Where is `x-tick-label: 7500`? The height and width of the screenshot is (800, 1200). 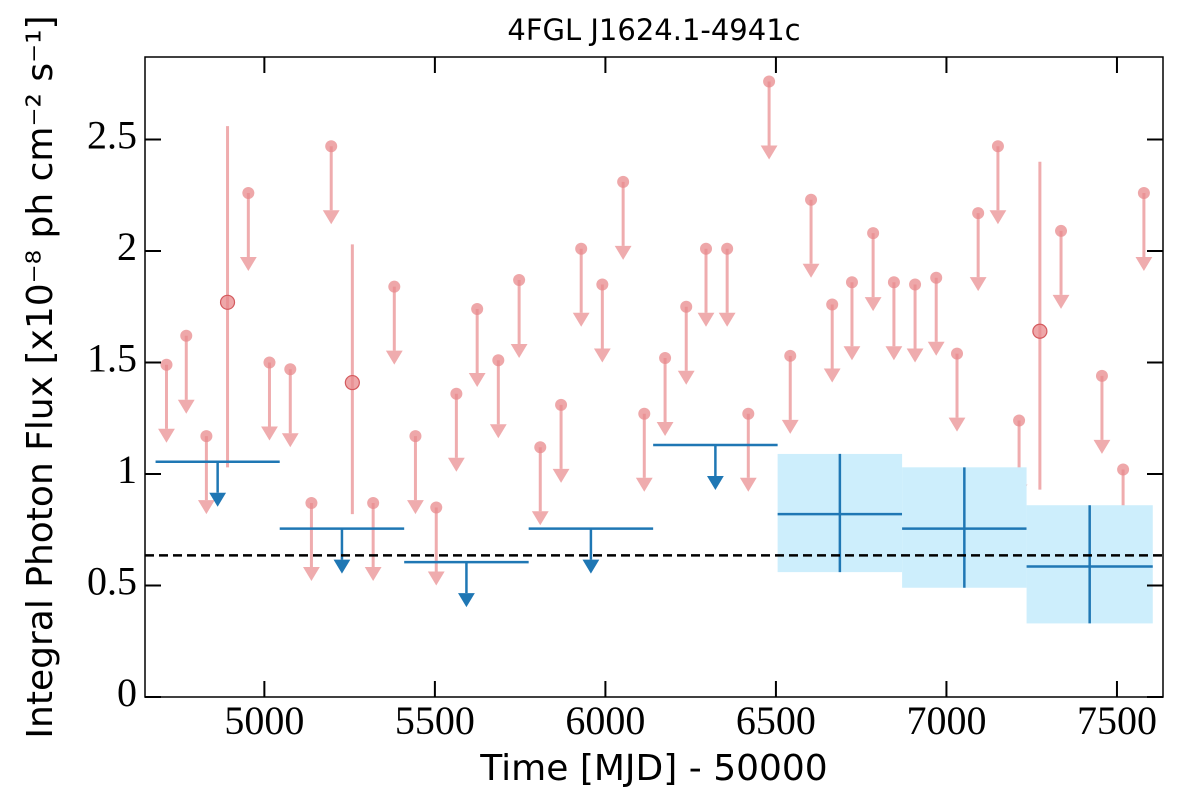
x-tick-label: 7500 is located at coordinates (1117, 720).